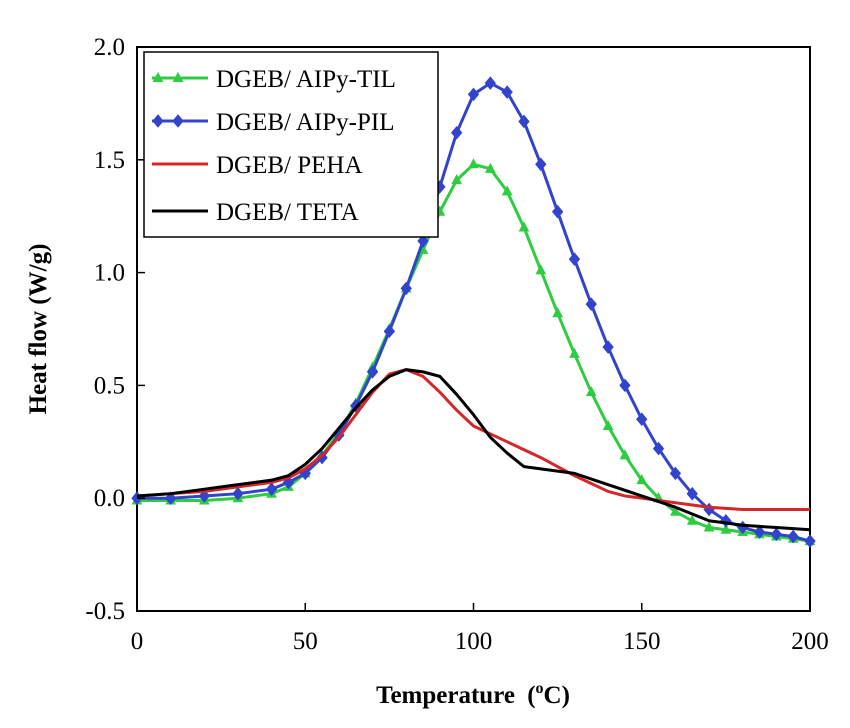  Describe the element at coordinates (305, 641) in the screenshot. I see `x-tick-label: 50` at that location.